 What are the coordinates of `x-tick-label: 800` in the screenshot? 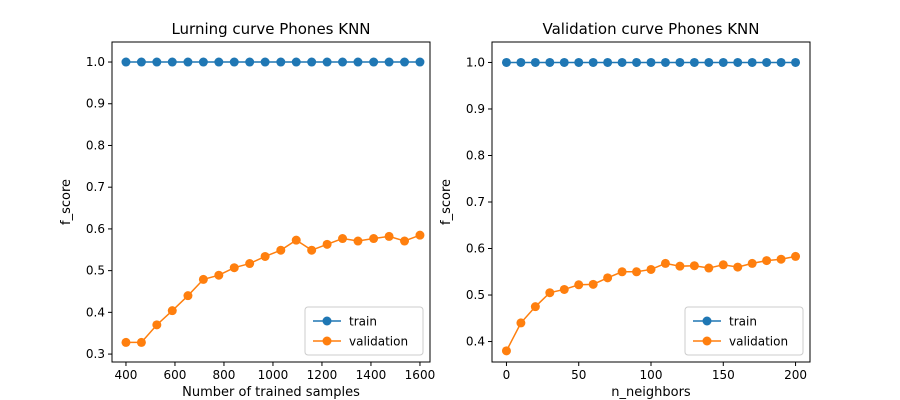 It's located at (224, 375).